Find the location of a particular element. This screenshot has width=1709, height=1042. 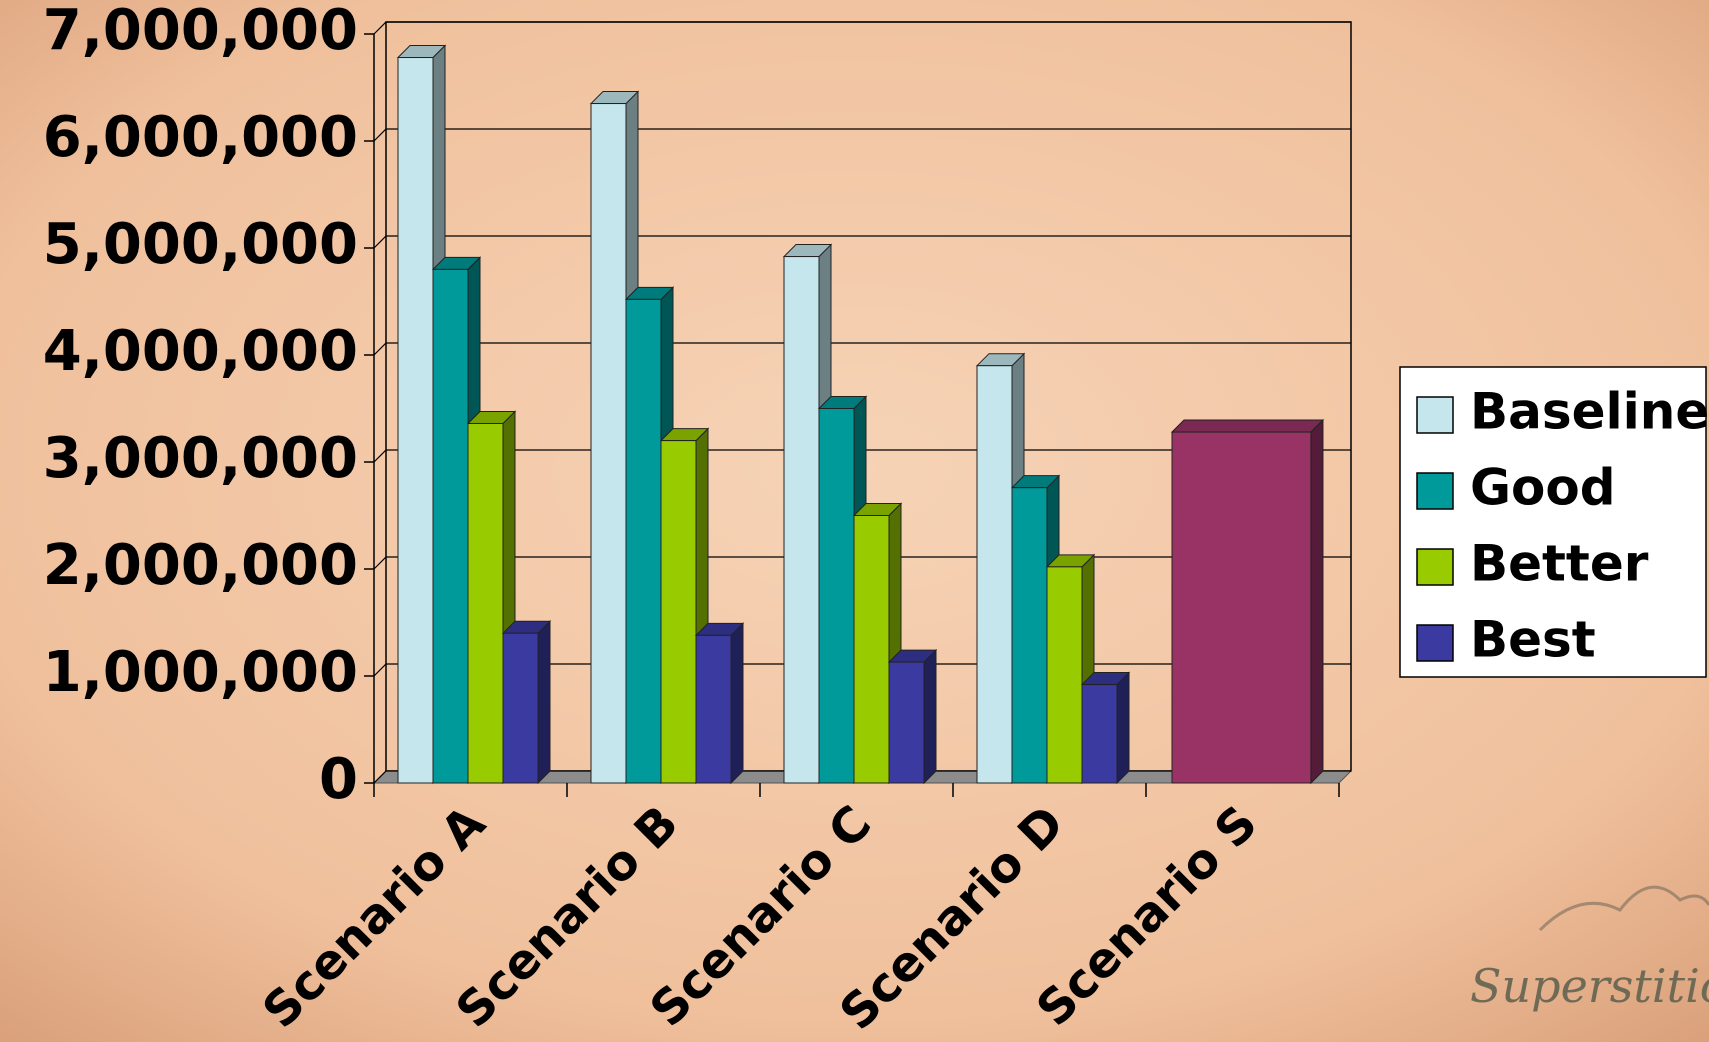

y-tick-label: 1,000,000 is located at coordinates (200, 672).